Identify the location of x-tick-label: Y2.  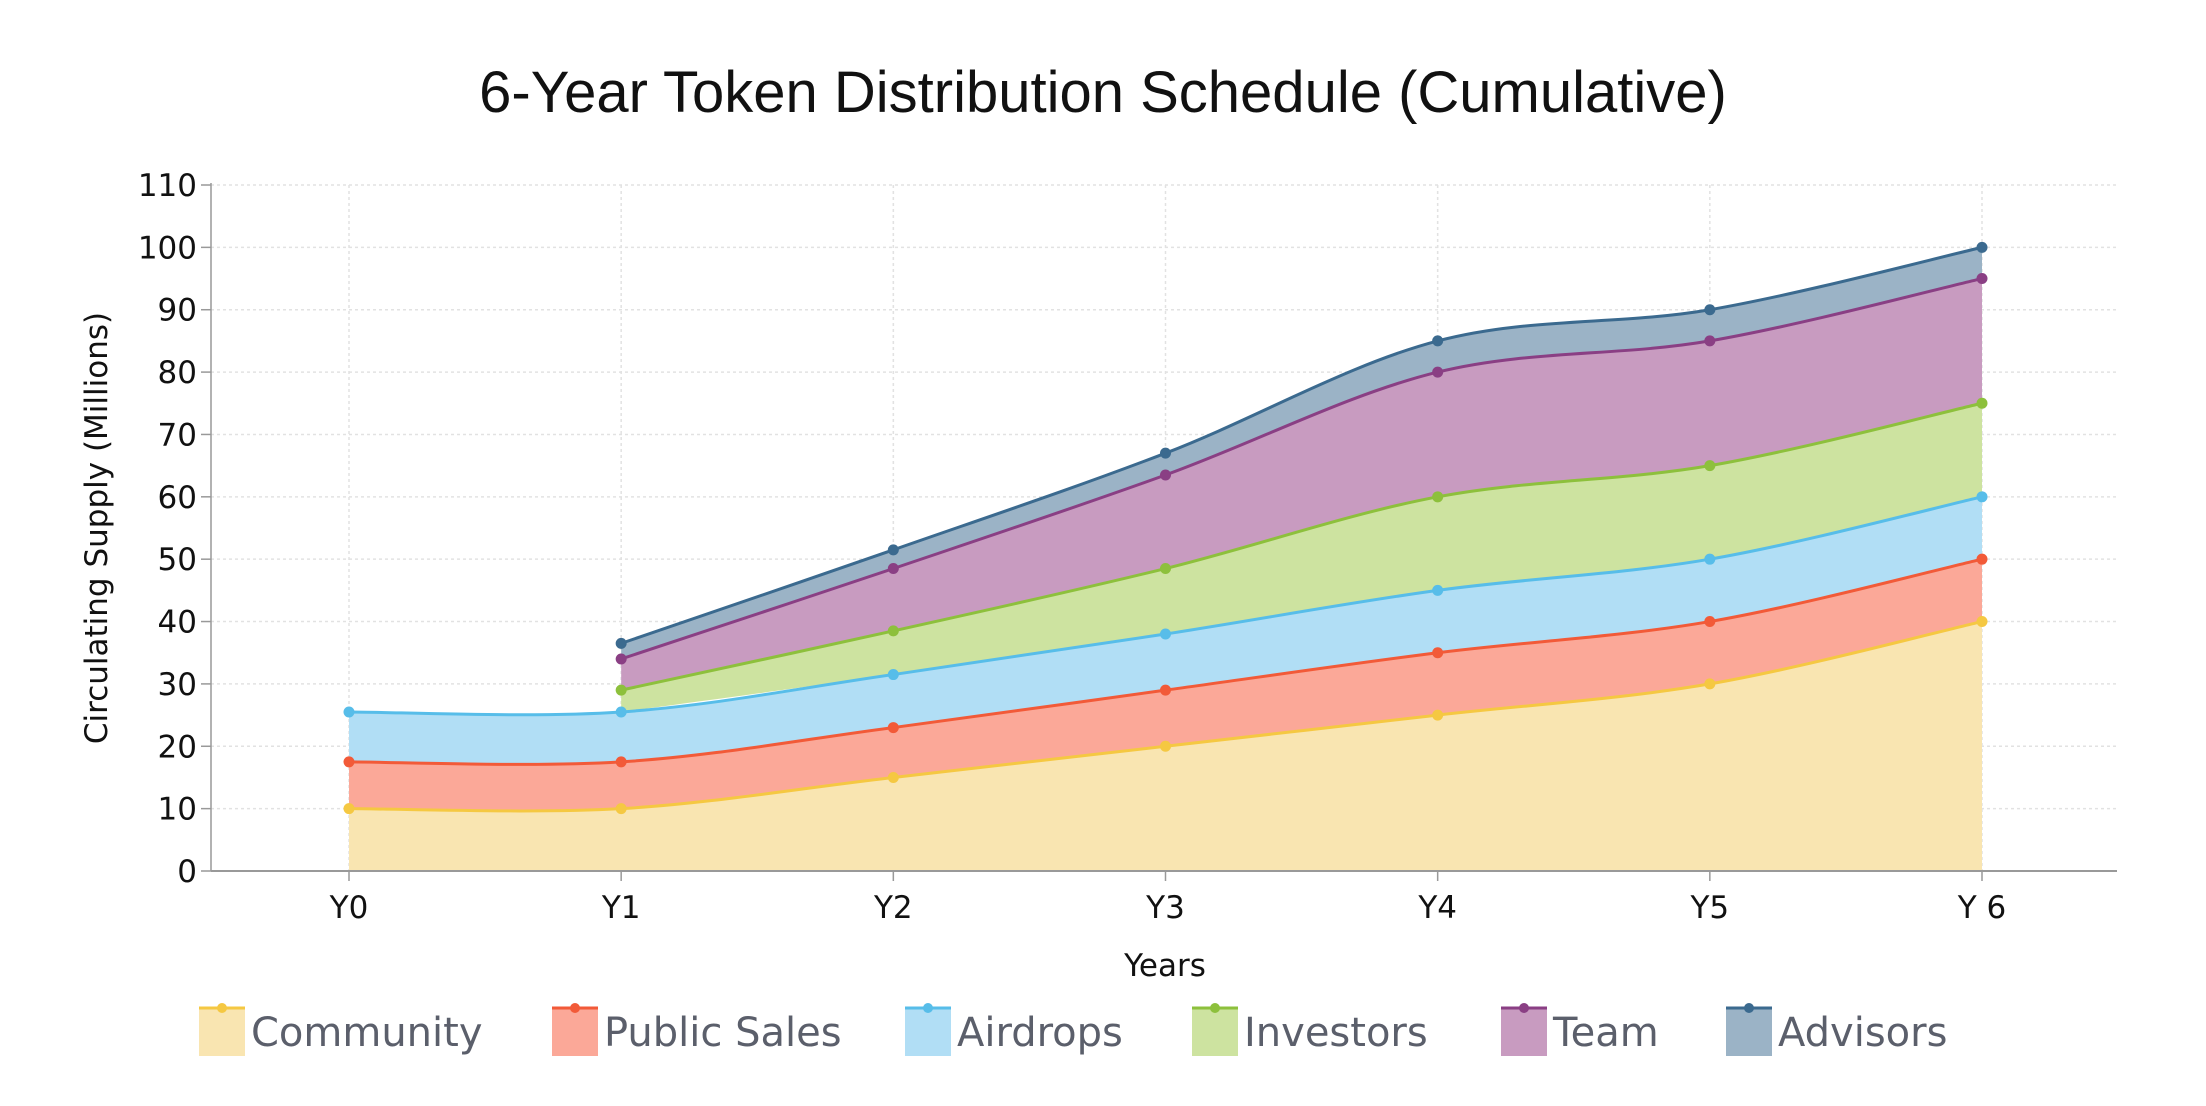
(893, 908).